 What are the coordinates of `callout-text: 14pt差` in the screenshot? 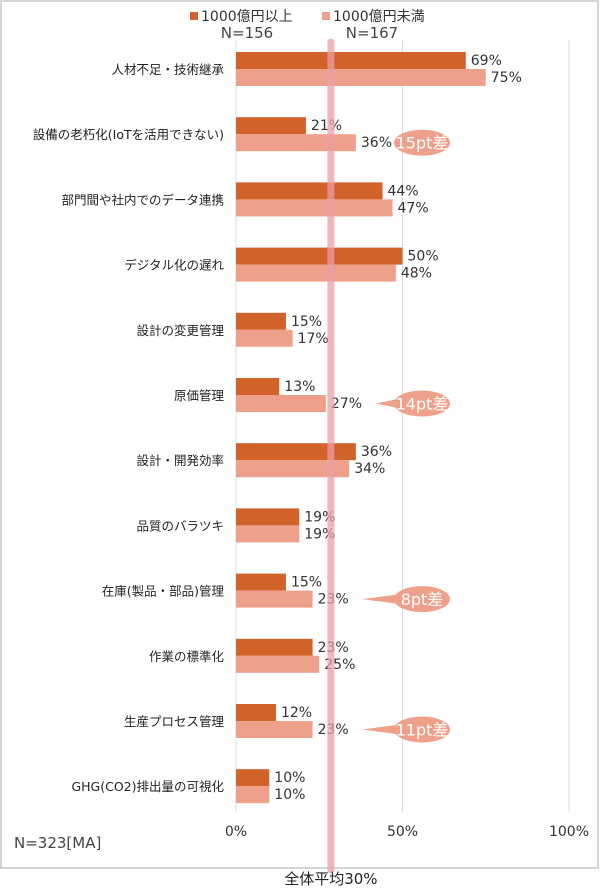 It's located at (422, 404).